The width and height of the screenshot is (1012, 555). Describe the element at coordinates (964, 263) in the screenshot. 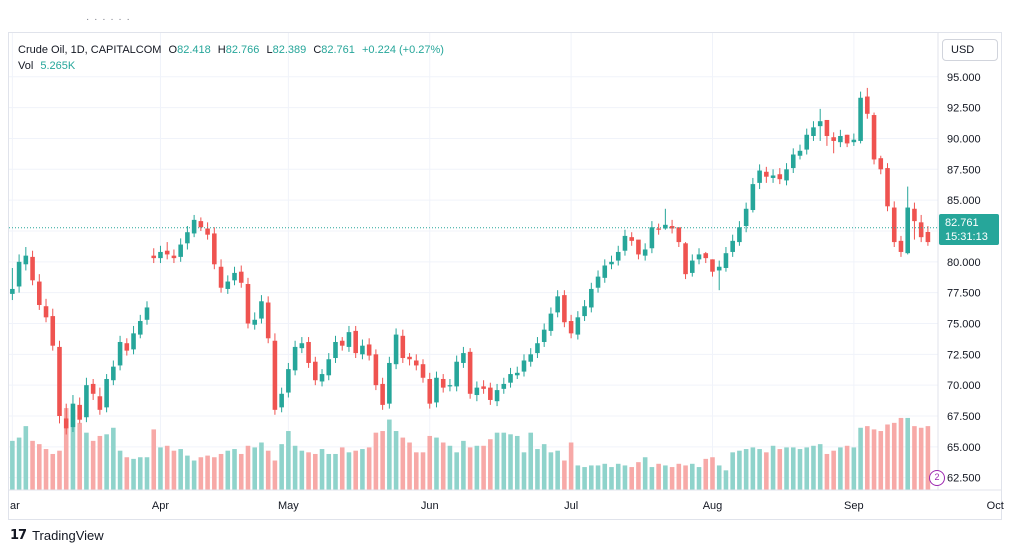

I see `y-tick-label: 80.000` at that location.